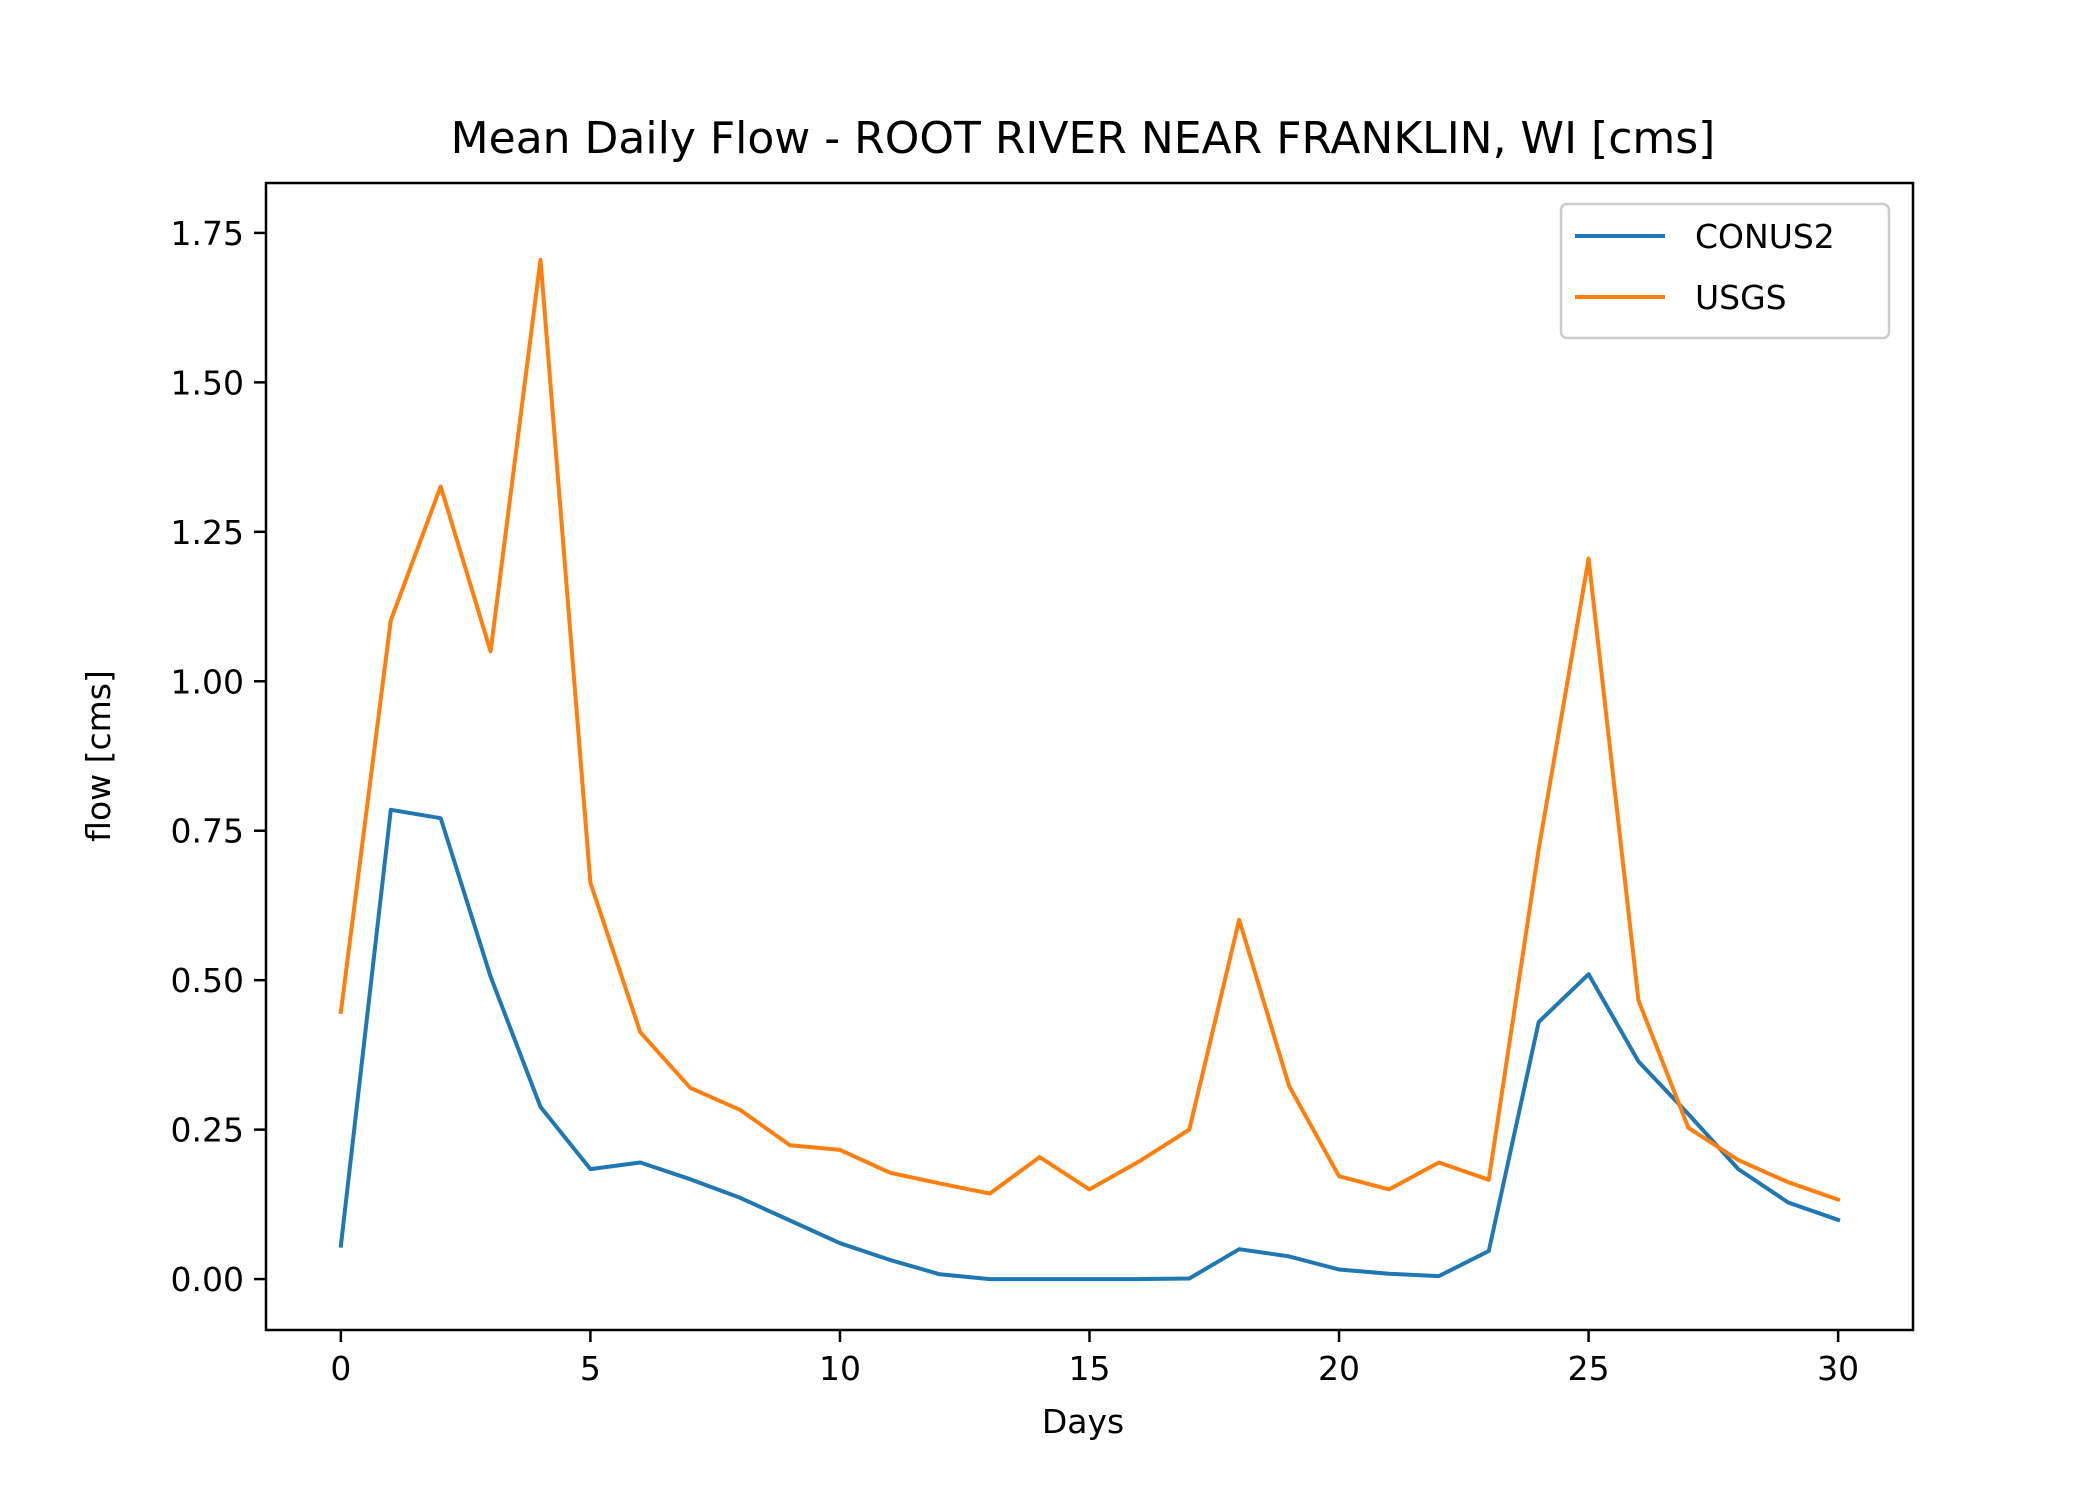 The height and width of the screenshot is (1505, 2100). Describe the element at coordinates (1838, 1368) in the screenshot. I see `x-tick-label: 30` at that location.